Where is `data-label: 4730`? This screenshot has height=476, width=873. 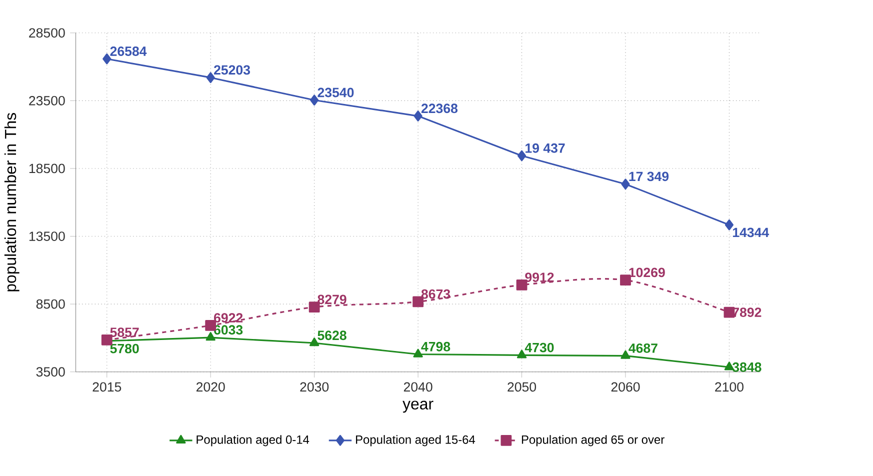 data-label: 4730 is located at coordinates (539, 347).